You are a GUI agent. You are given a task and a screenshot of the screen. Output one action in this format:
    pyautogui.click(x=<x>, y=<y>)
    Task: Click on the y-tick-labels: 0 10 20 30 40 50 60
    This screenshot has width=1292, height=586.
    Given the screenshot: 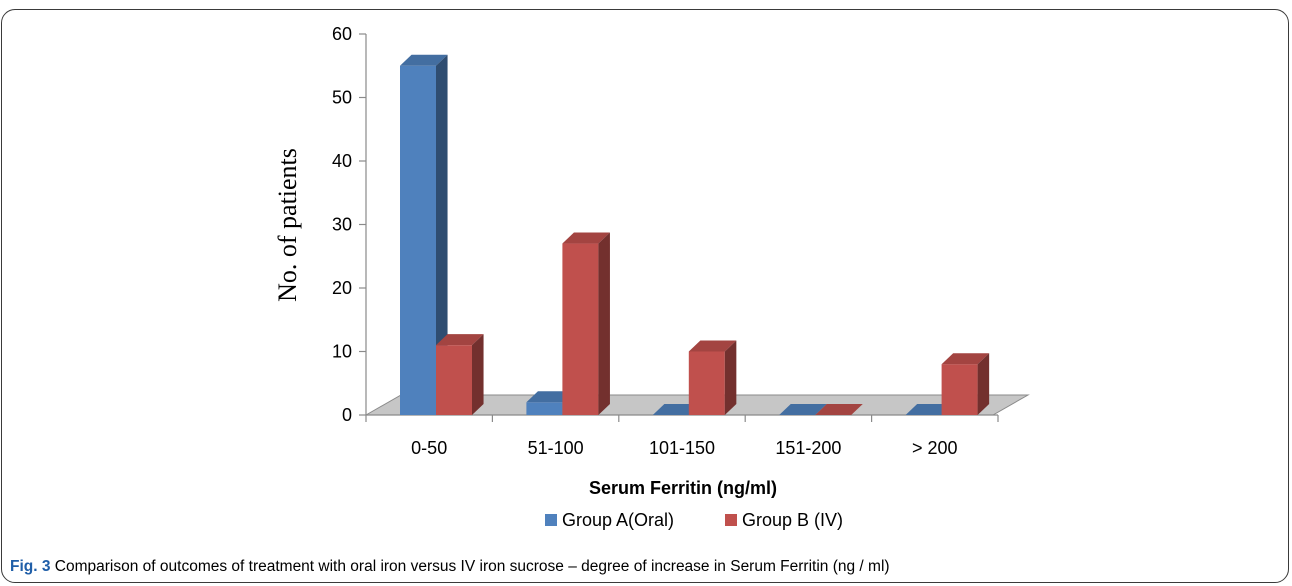 What is the action you would take?
    pyautogui.click(x=342, y=224)
    